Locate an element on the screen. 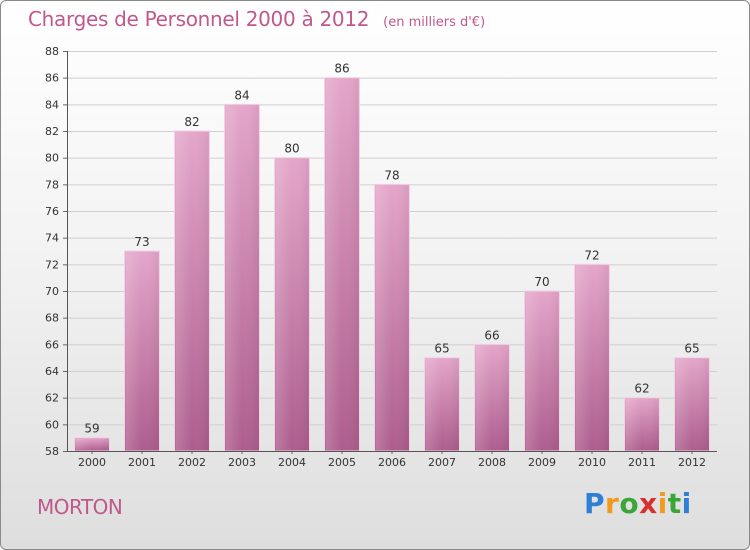 The image size is (750, 550). data-label: 59 is located at coordinates (91, 429).